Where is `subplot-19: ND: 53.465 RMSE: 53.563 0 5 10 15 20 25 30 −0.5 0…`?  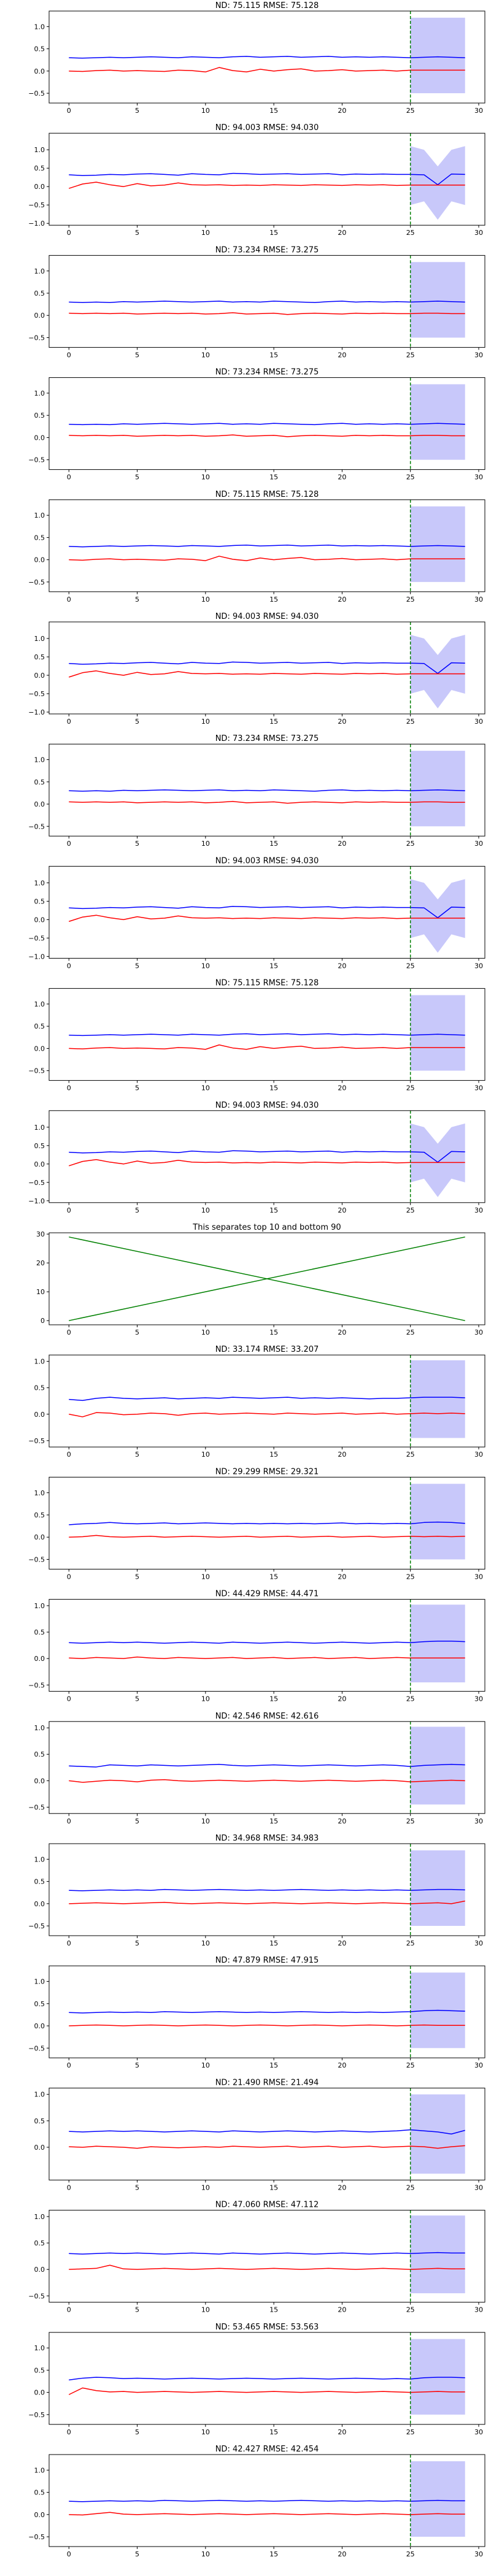 subplot-19: ND: 53.465 RMSE: 53.563 0 5 10 15 20 25 30 −0.5 0… is located at coordinates (256, 2379).